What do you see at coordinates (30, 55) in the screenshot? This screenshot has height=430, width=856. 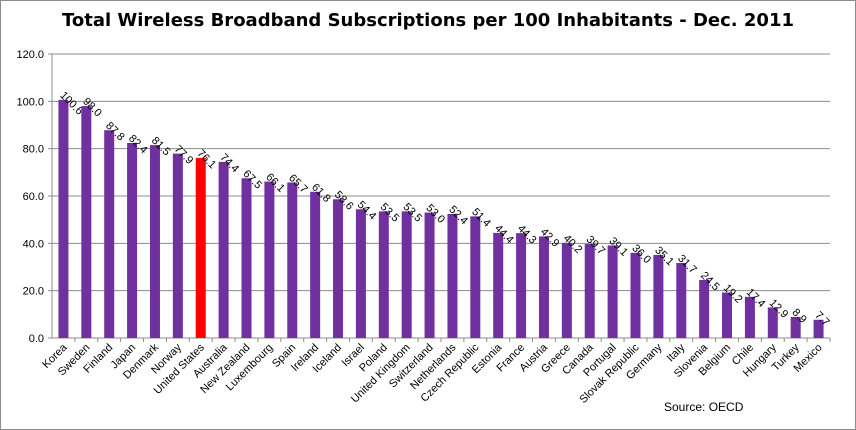 I see `y-tick-label: 120.0` at bounding box center [30, 55].